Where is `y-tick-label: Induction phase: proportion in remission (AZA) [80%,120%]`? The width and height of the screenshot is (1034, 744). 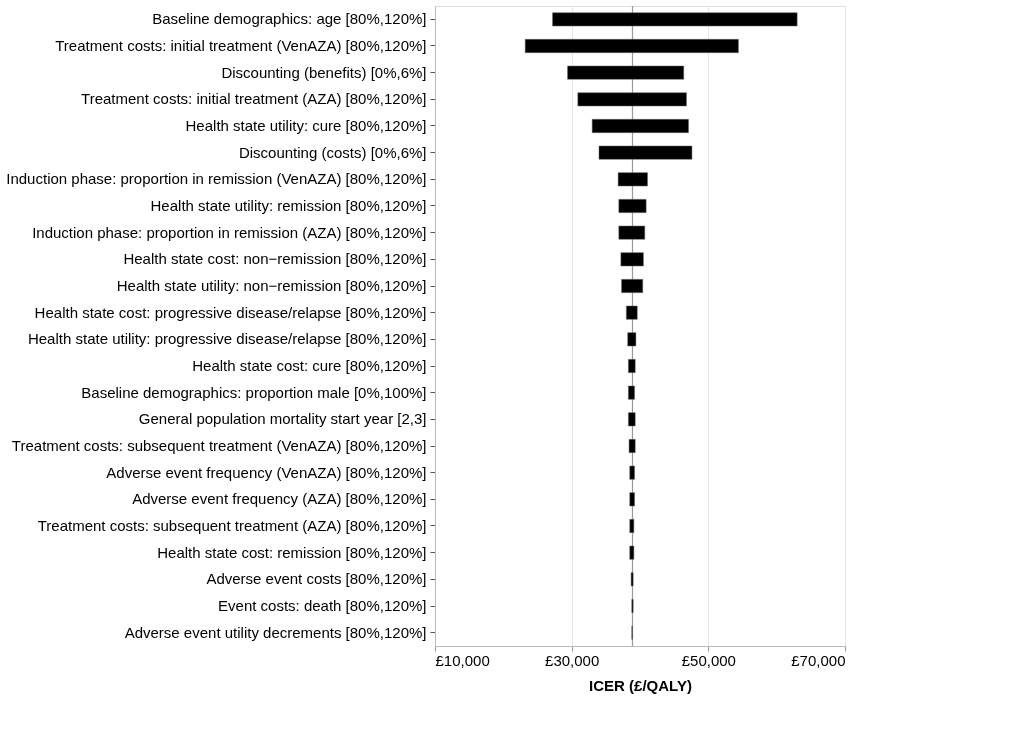 y-tick-label: Induction phase: proportion in remission (AZA) [80%,120%] is located at coordinates (229, 232).